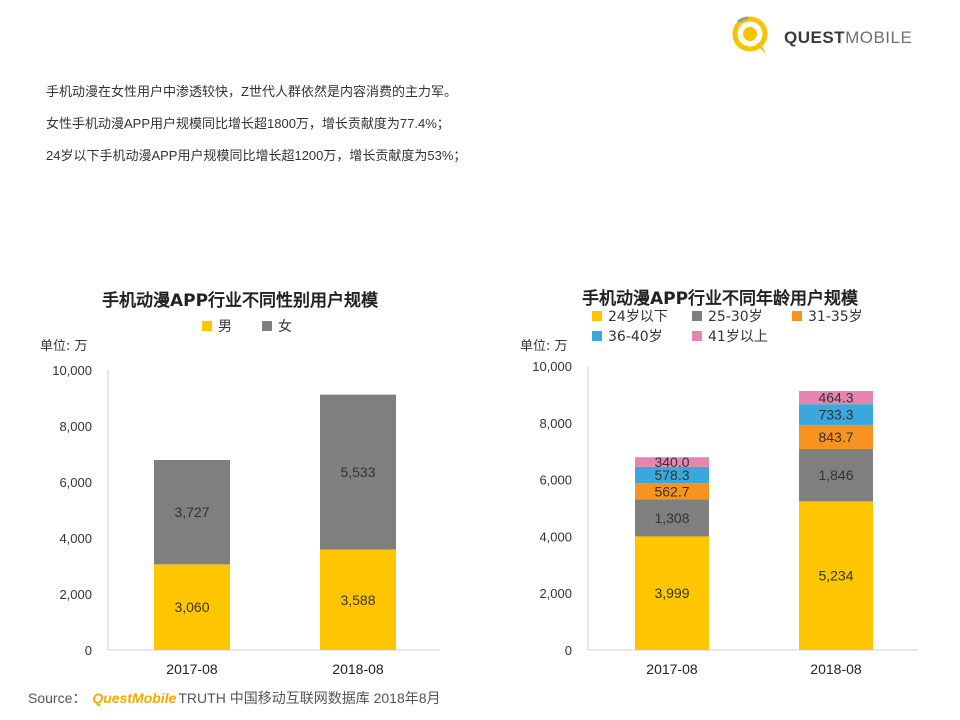 The height and width of the screenshot is (720, 960). Describe the element at coordinates (285, 326) in the screenshot. I see `legend-label: 女` at that location.